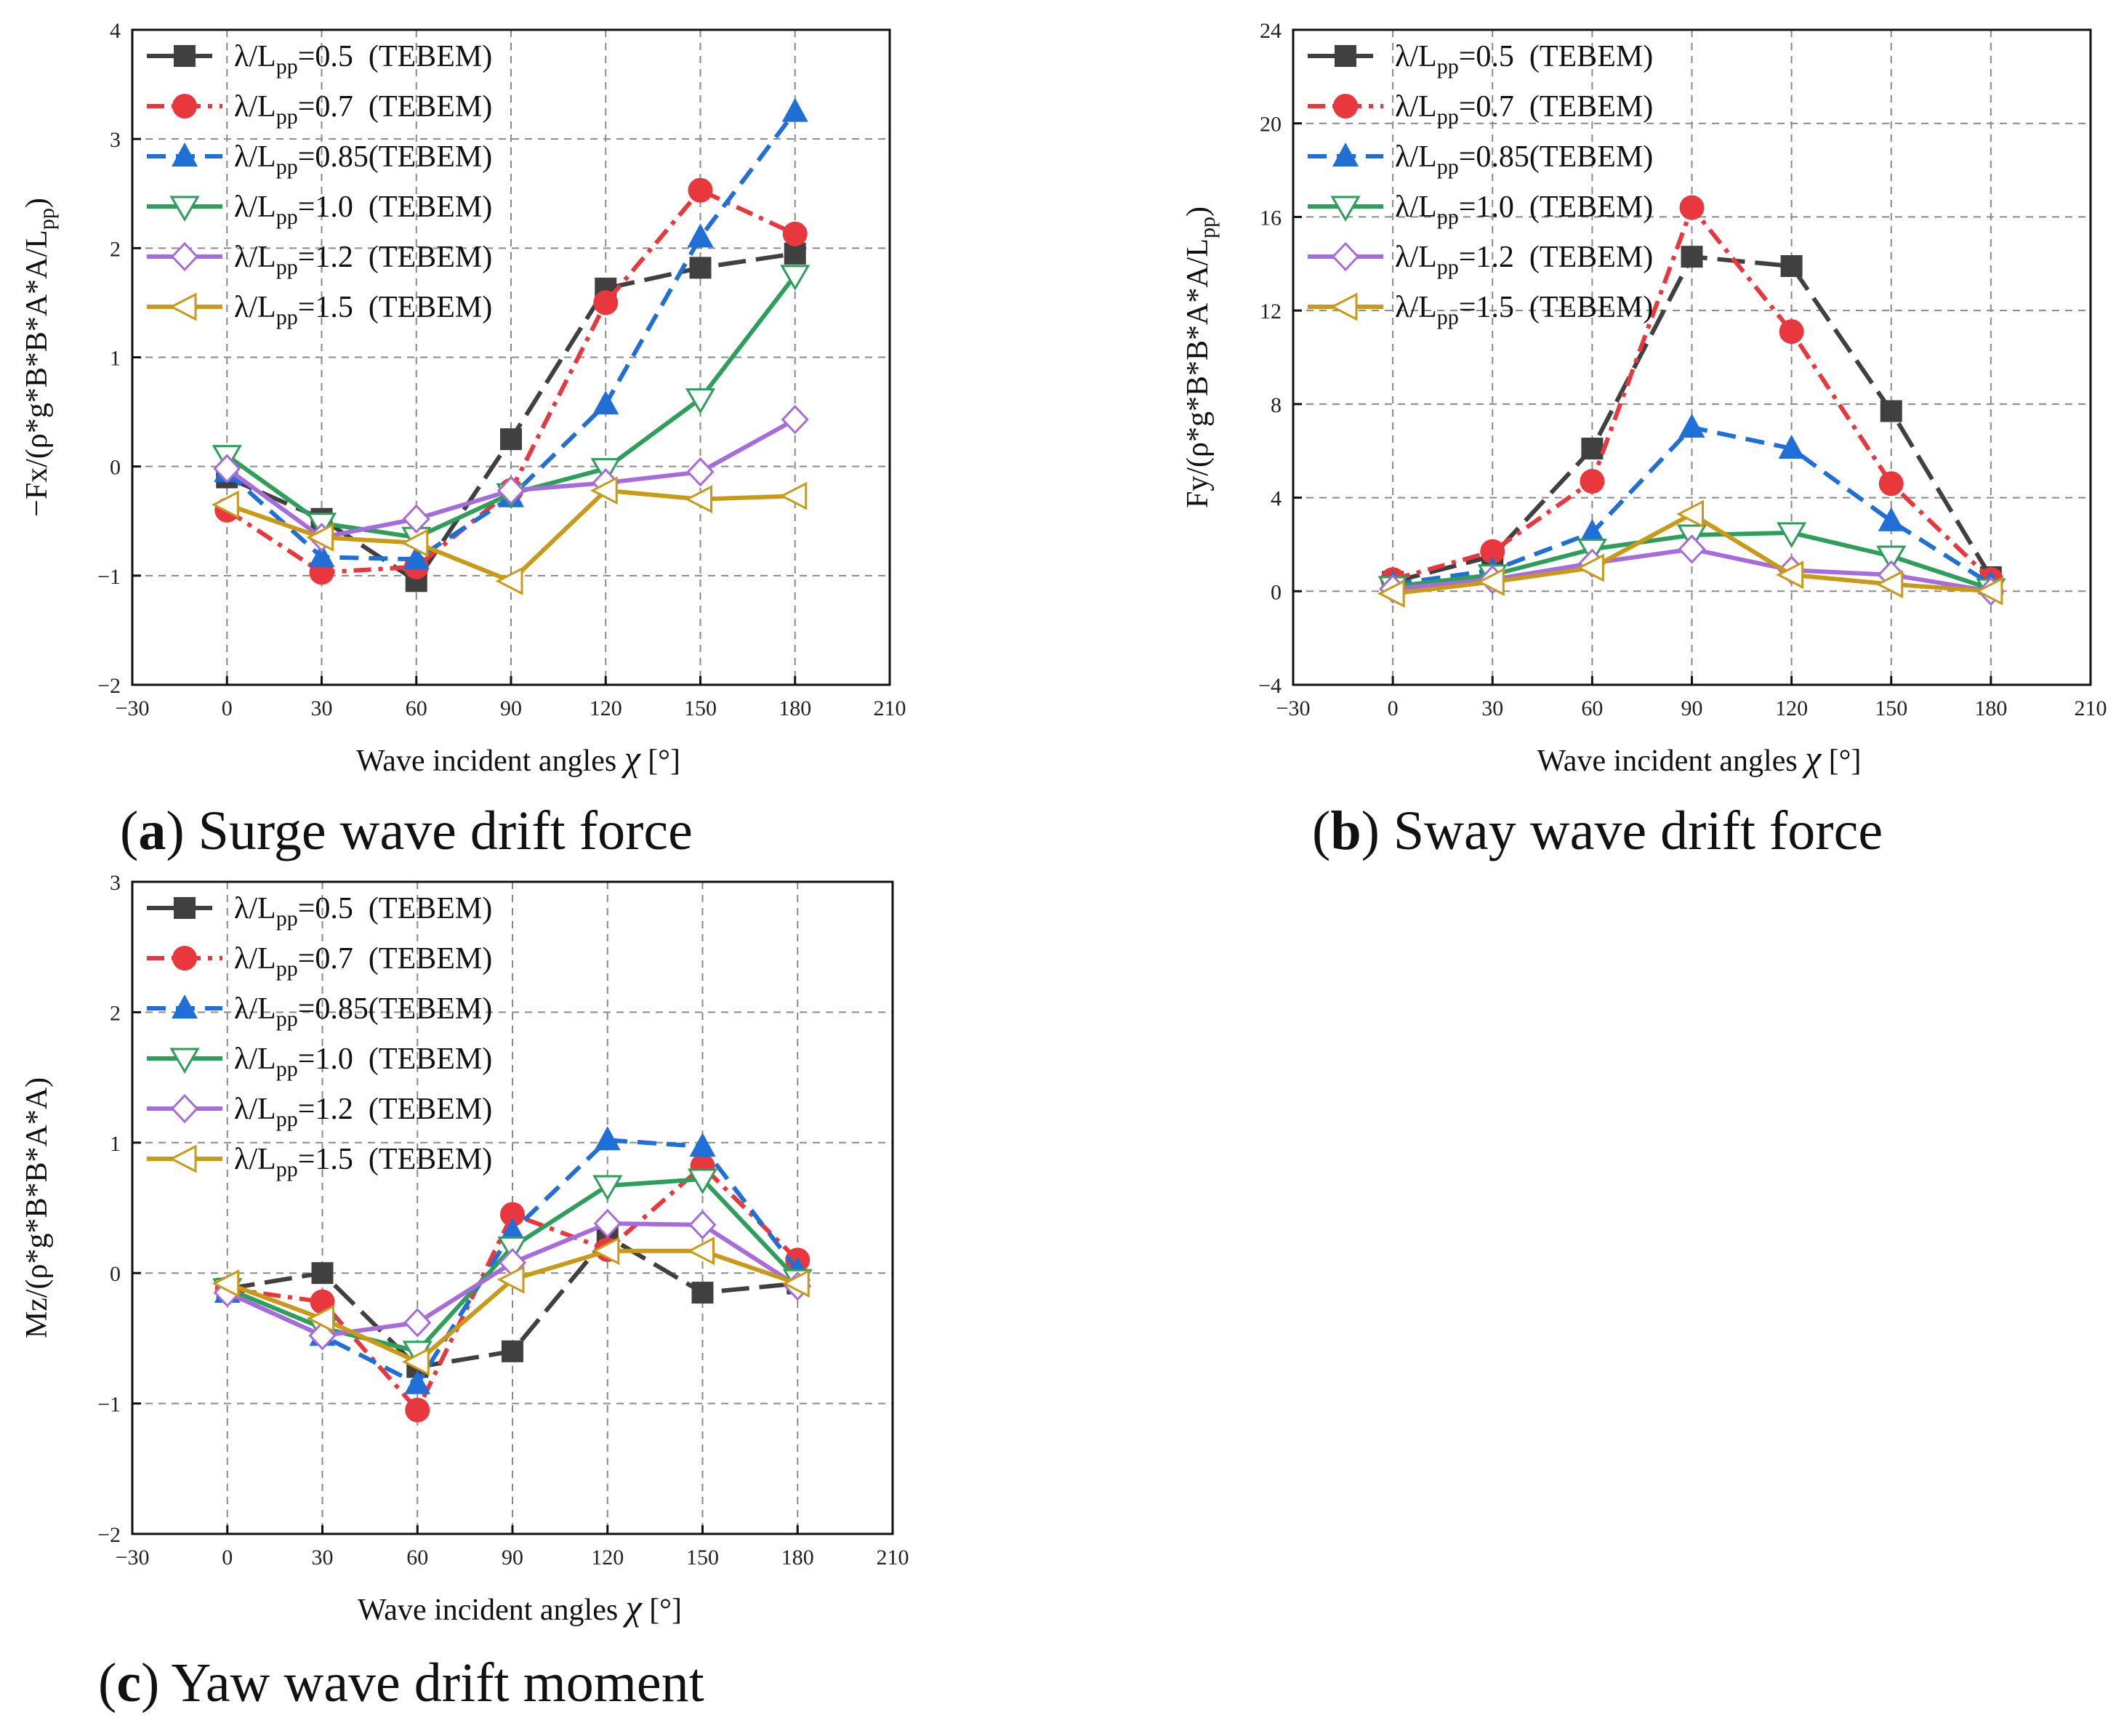 This screenshot has height=1736, width=2116. Describe the element at coordinates (1524, 59) in the screenshot. I see `legend-label: λ/Lpp=0.5 (TEBEM)` at that location.